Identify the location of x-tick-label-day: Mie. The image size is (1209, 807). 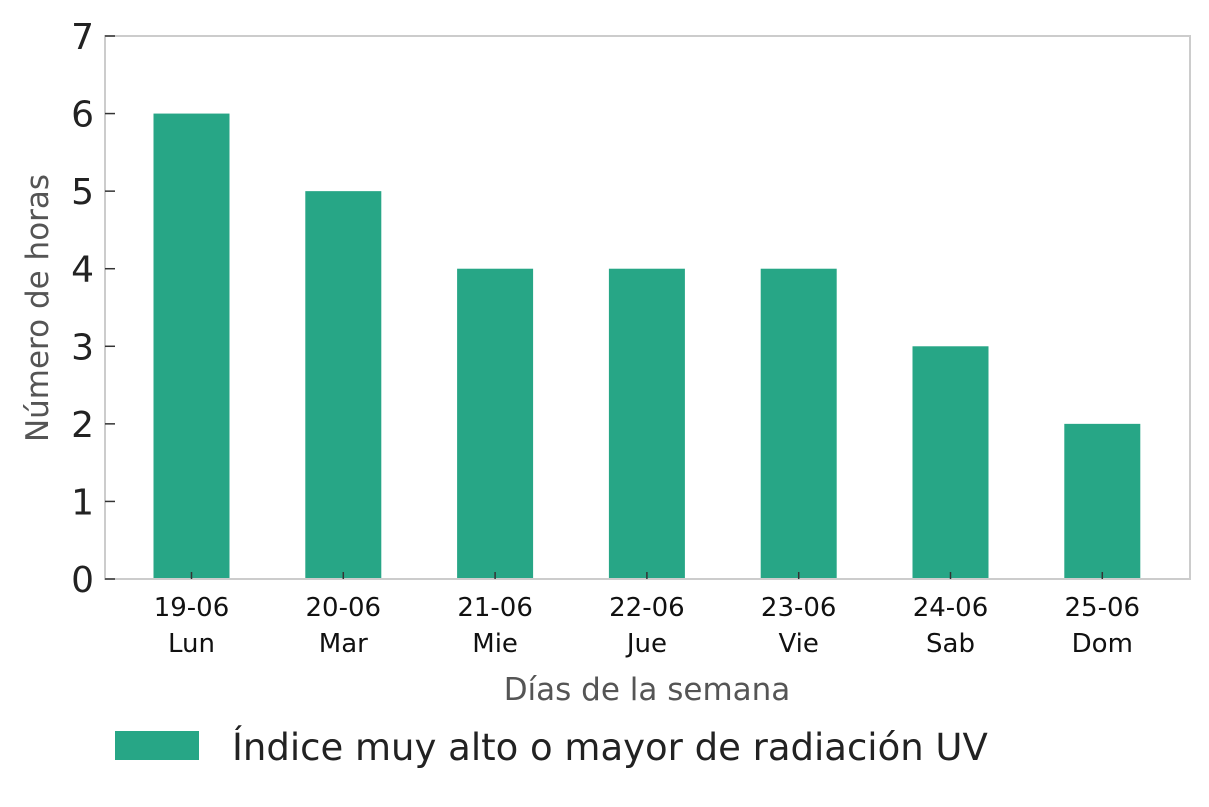
(495, 644).